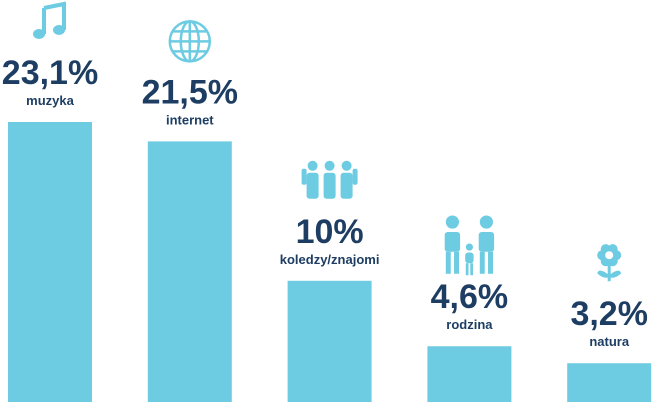  Describe the element at coordinates (609, 314) in the screenshot. I see `value-label: 3,2%` at that location.